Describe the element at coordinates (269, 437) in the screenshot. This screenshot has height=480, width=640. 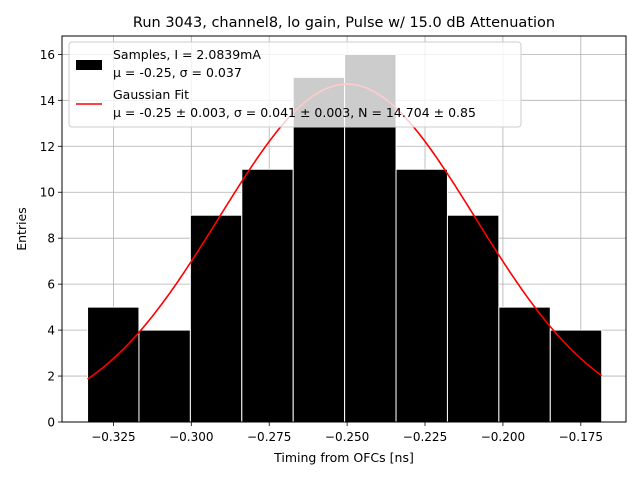
I see `x-tick-label: −0.275` at that location.